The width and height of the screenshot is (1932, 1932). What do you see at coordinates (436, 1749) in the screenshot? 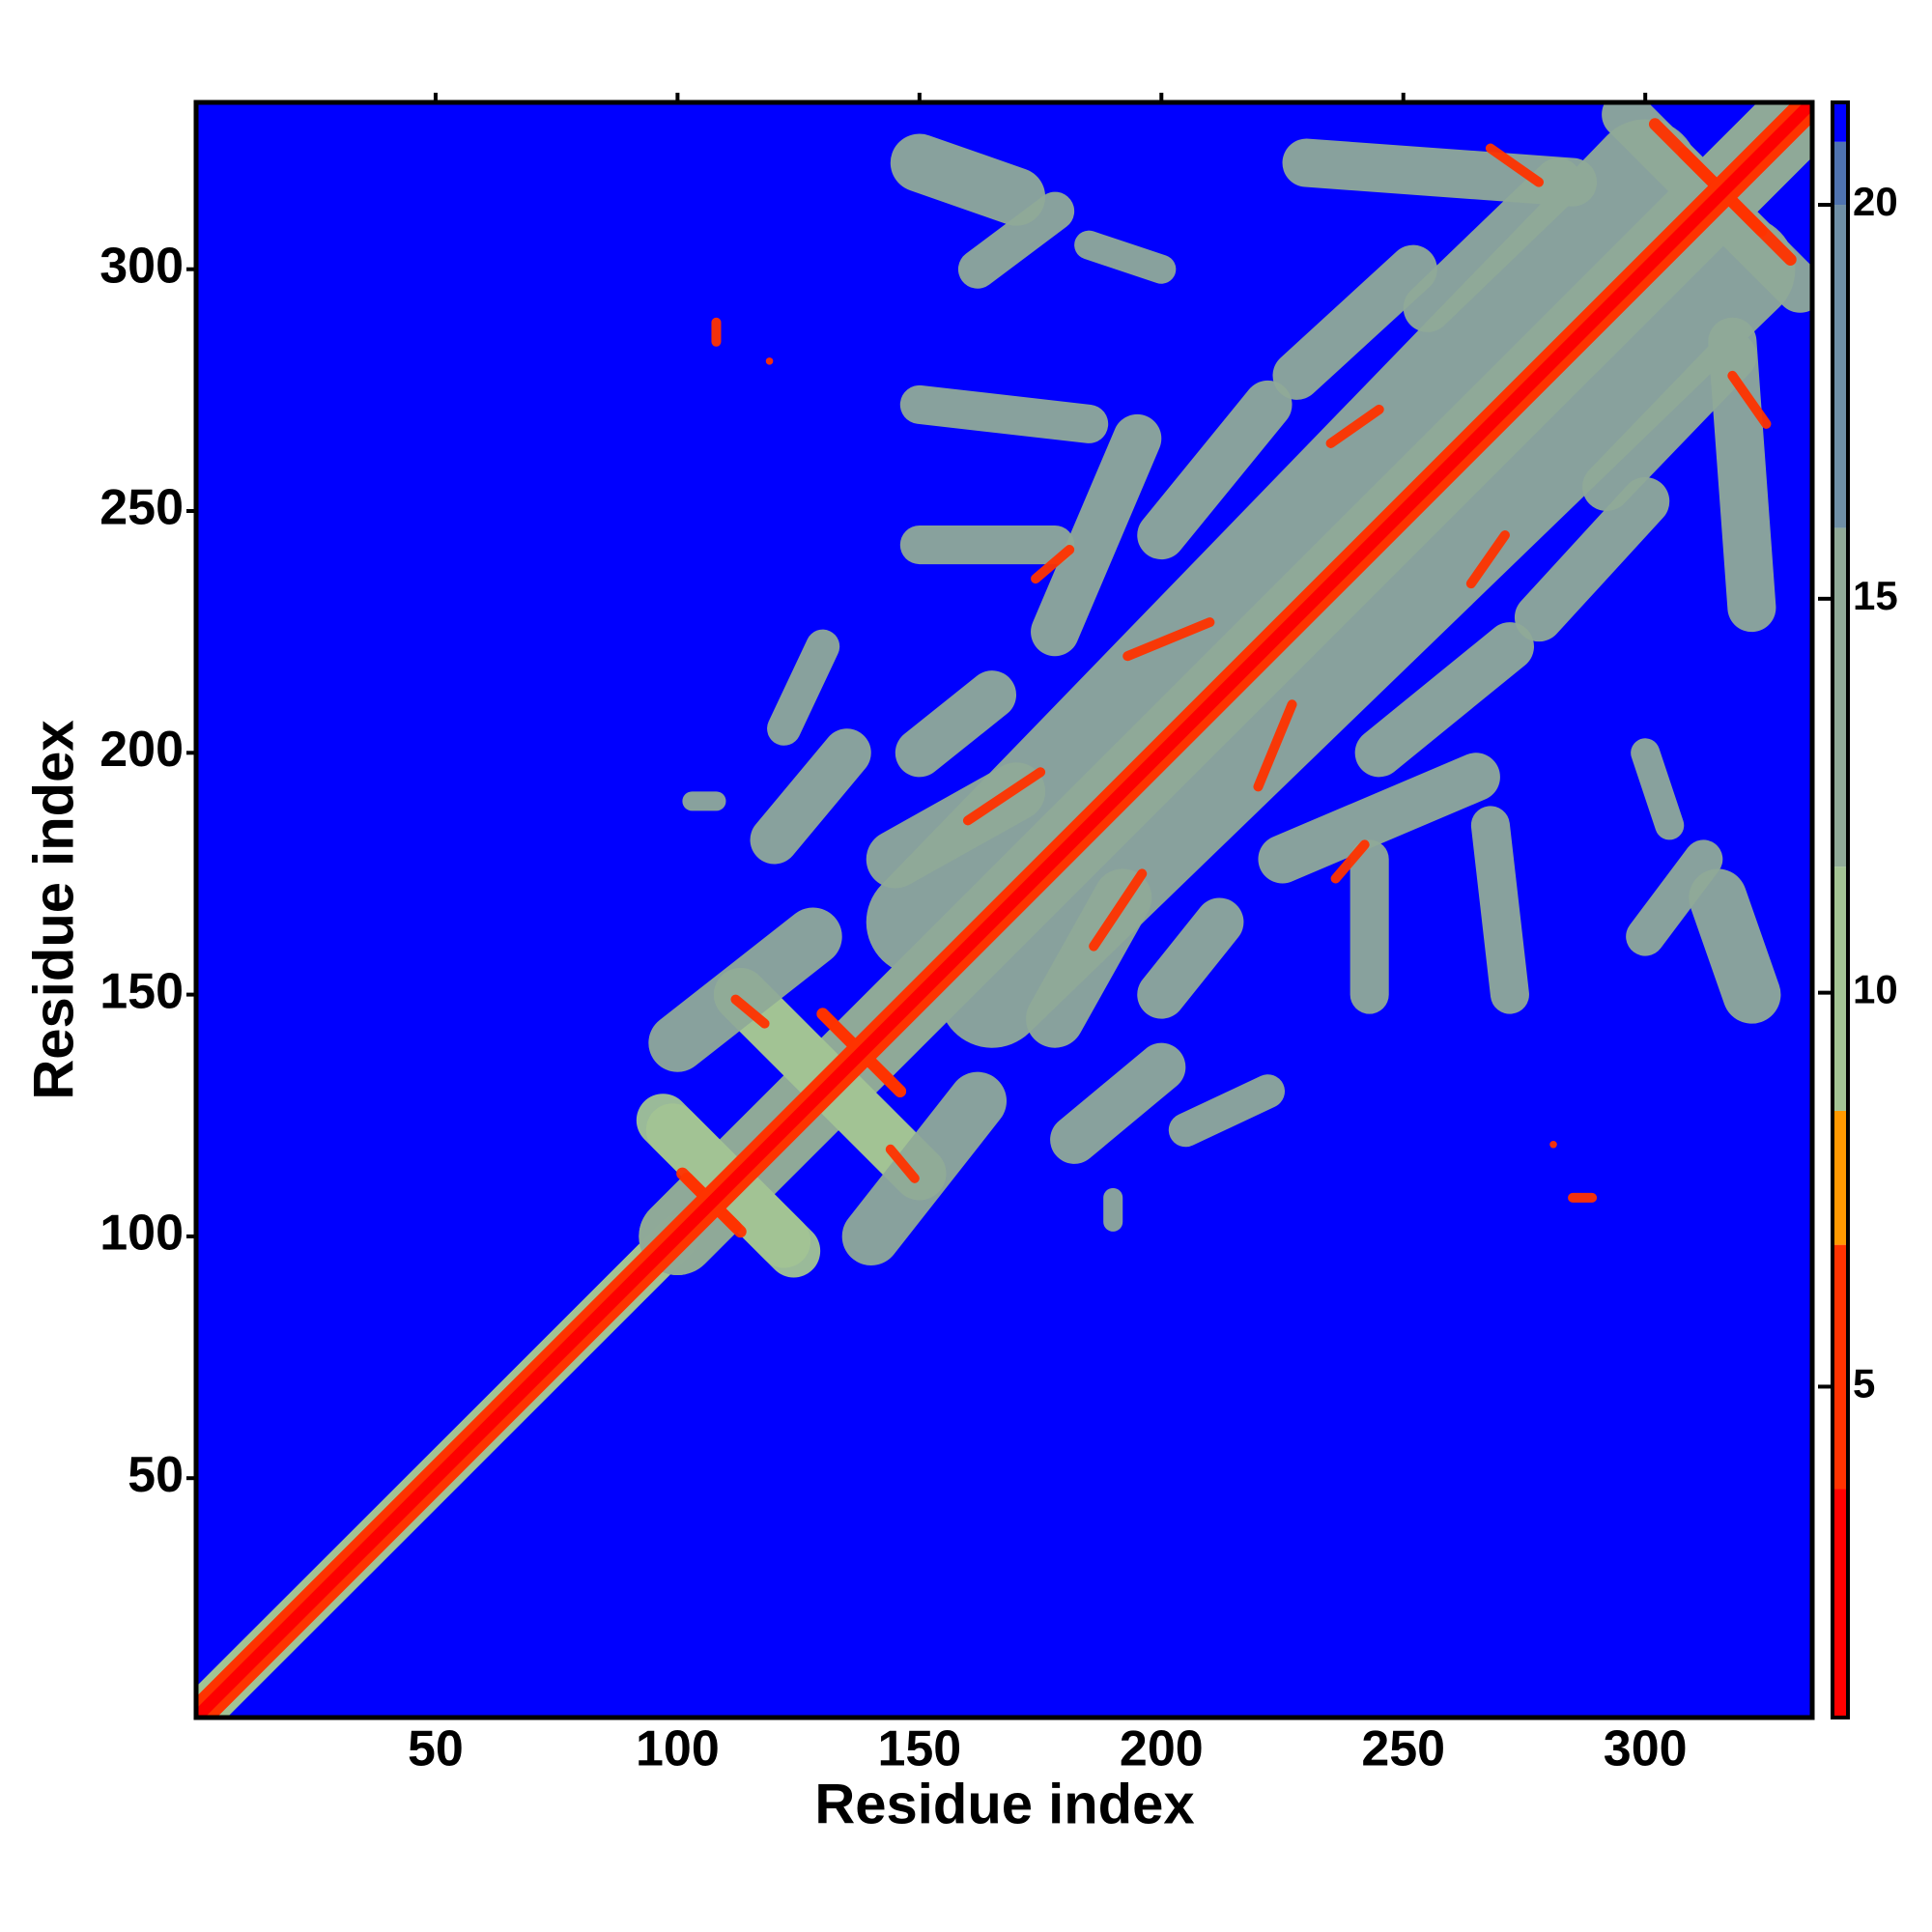
I see `x-tick-label: 50` at bounding box center [436, 1749].